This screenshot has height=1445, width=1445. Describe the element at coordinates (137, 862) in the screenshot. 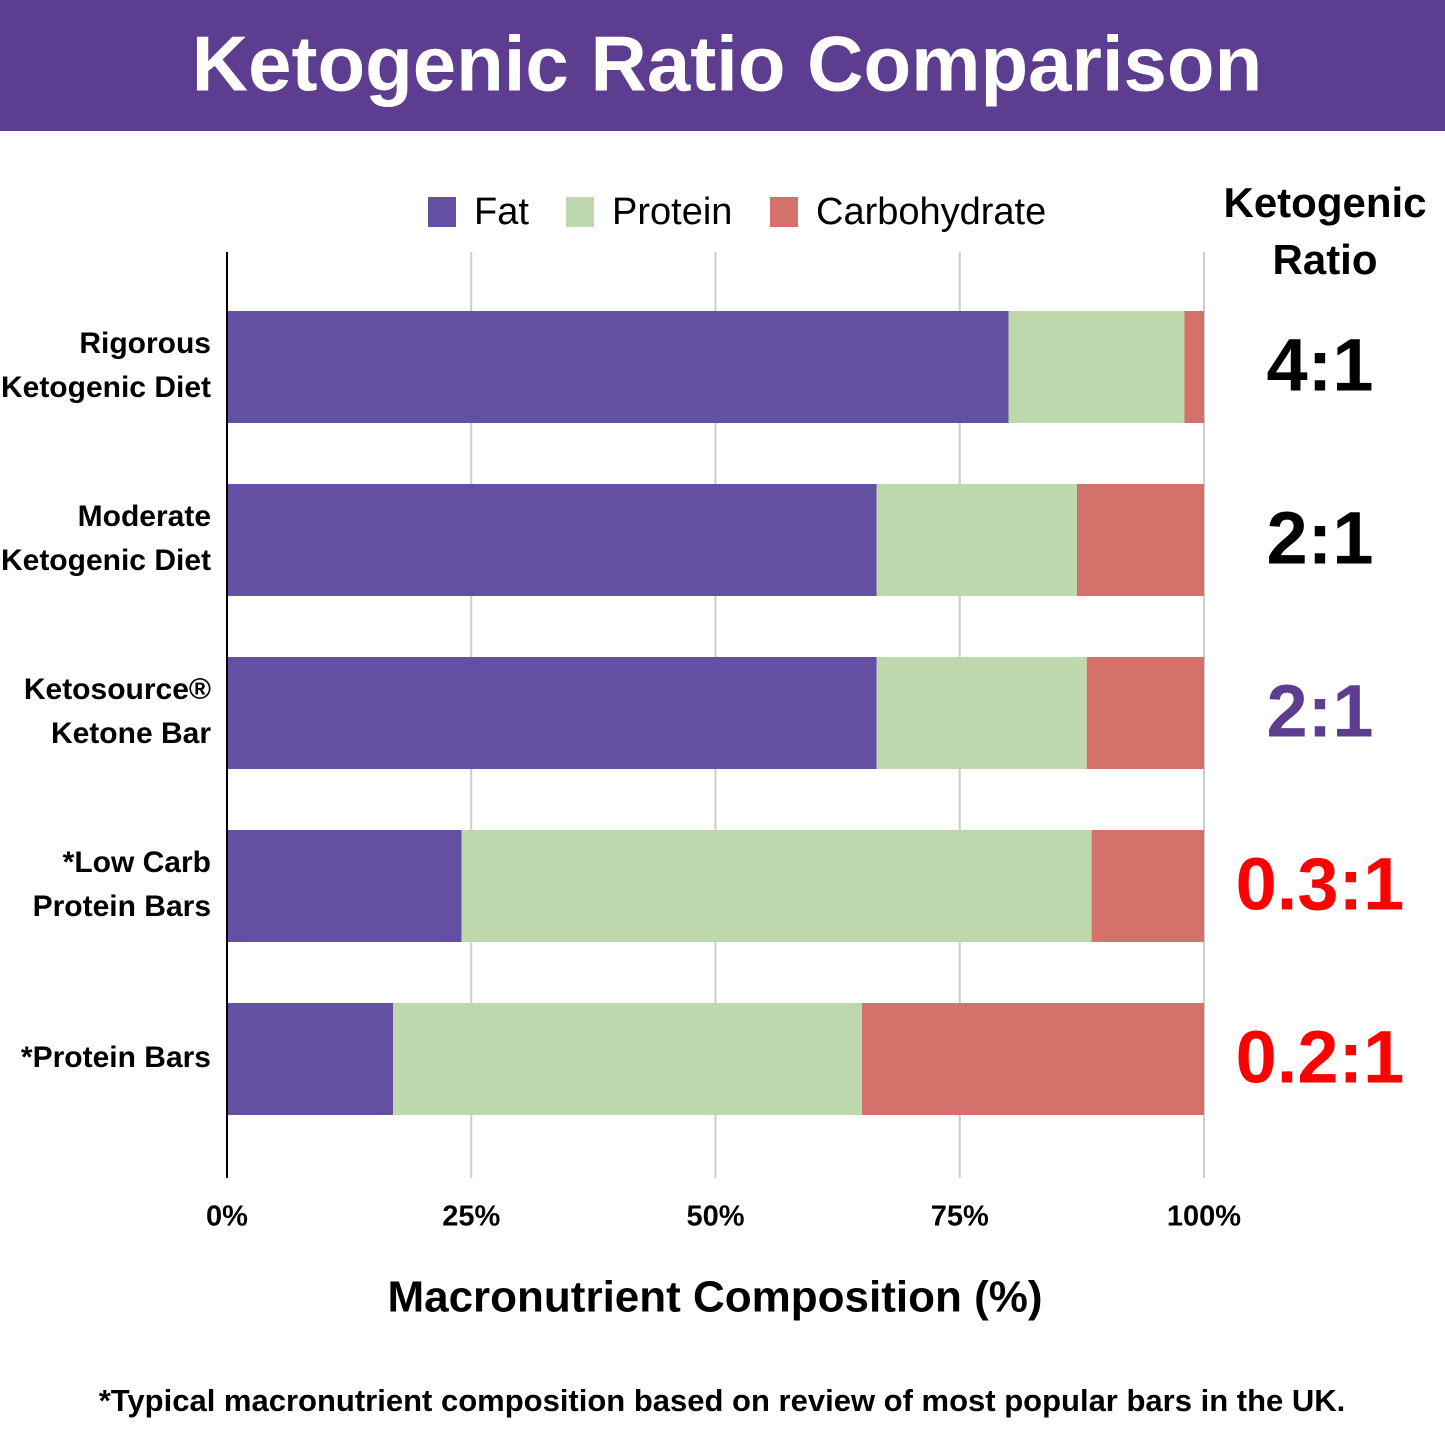

I see `y-tick-label: *Low Carb` at that location.